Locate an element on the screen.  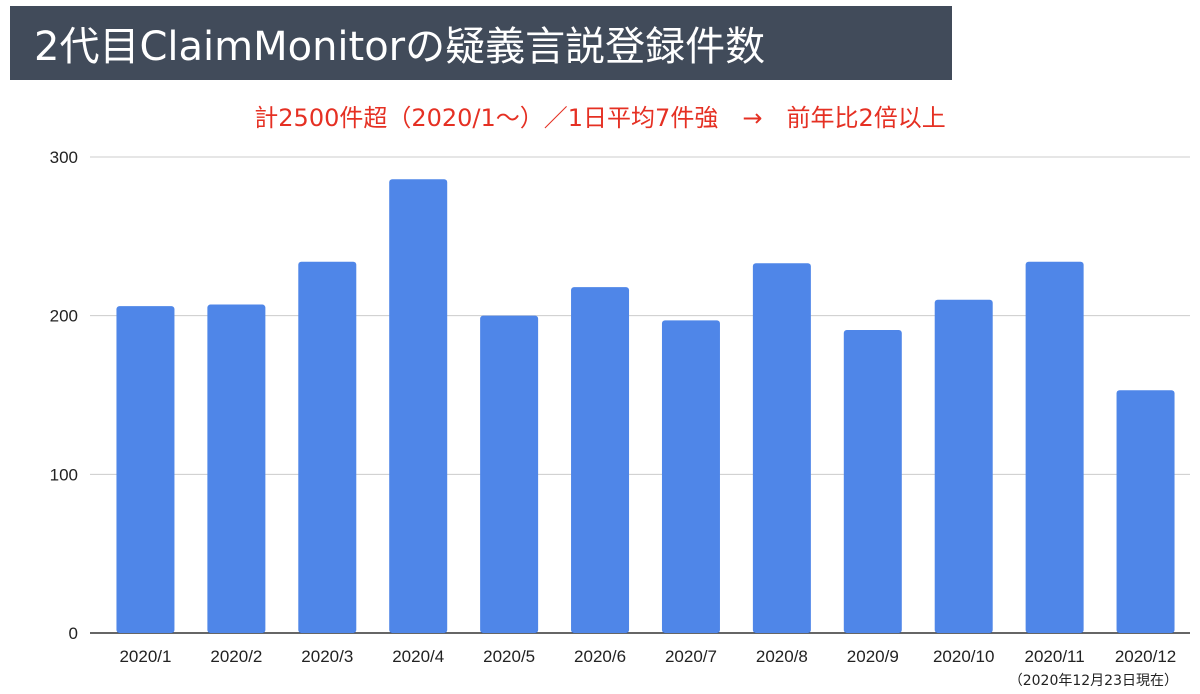
page-title: 2代目ClaimMonitorの疑義言説登録件数 is located at coordinates (400, 47).